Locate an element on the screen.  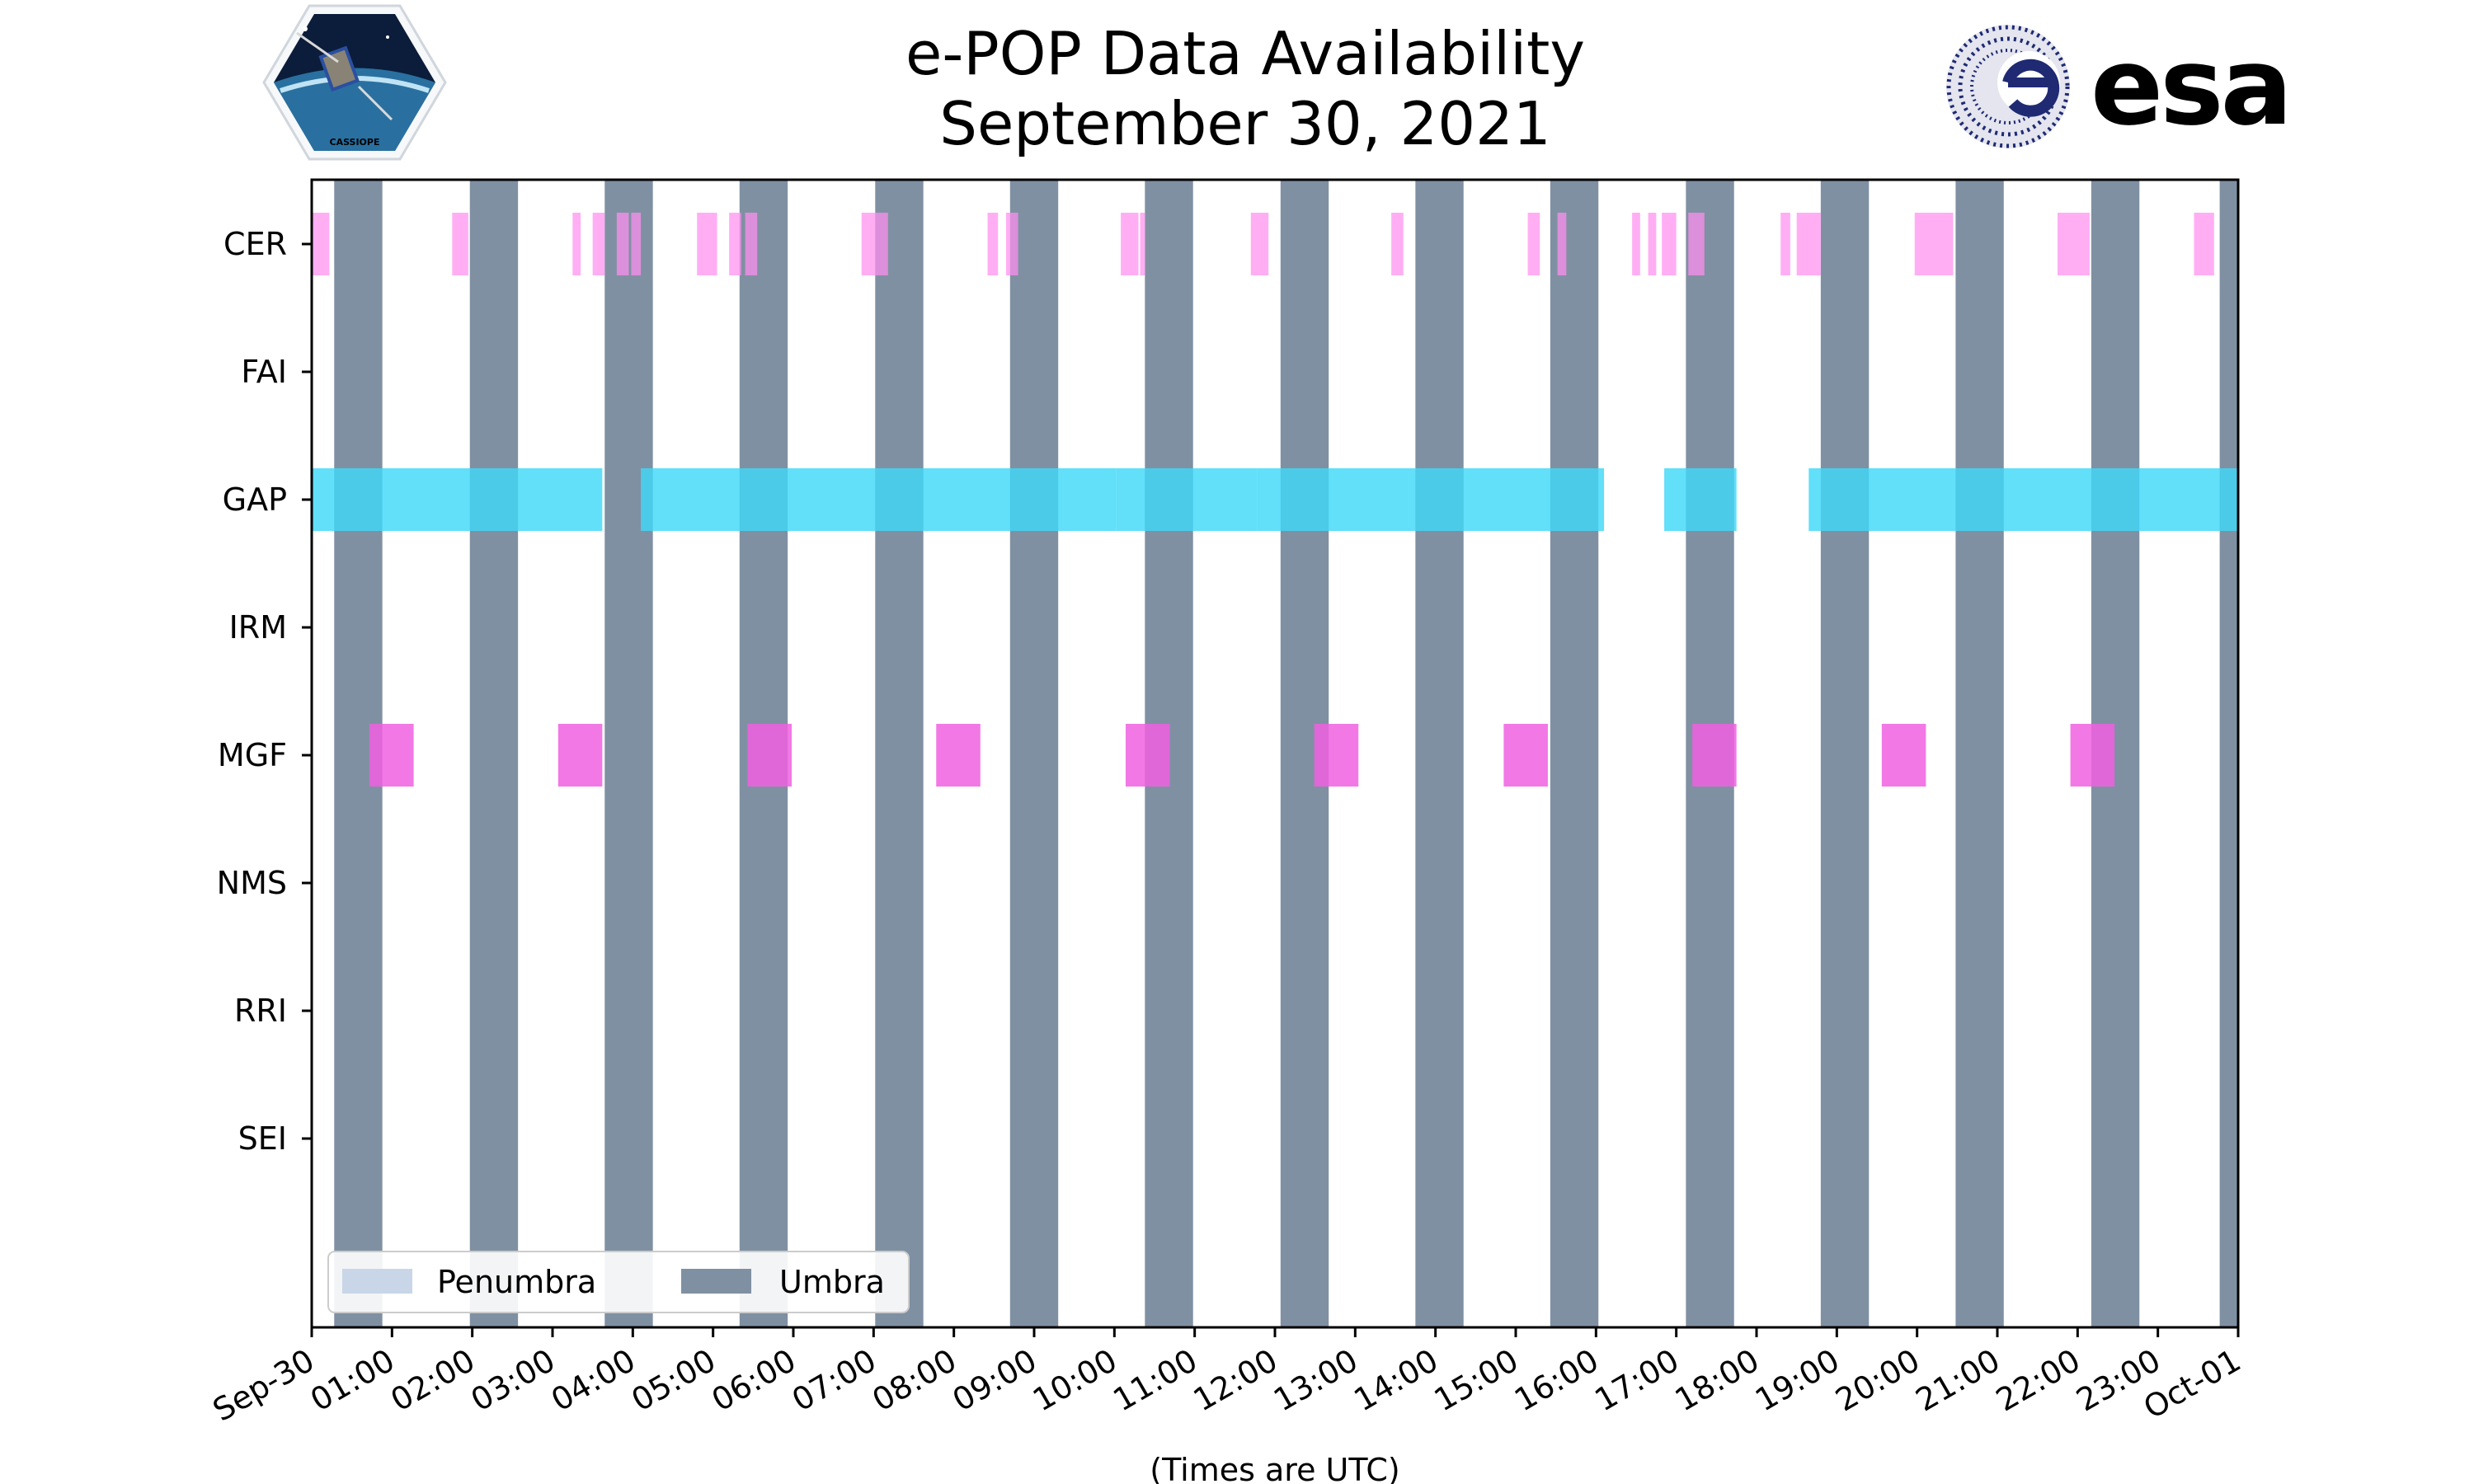
esa-logo: esa is located at coordinates (2119, 86).